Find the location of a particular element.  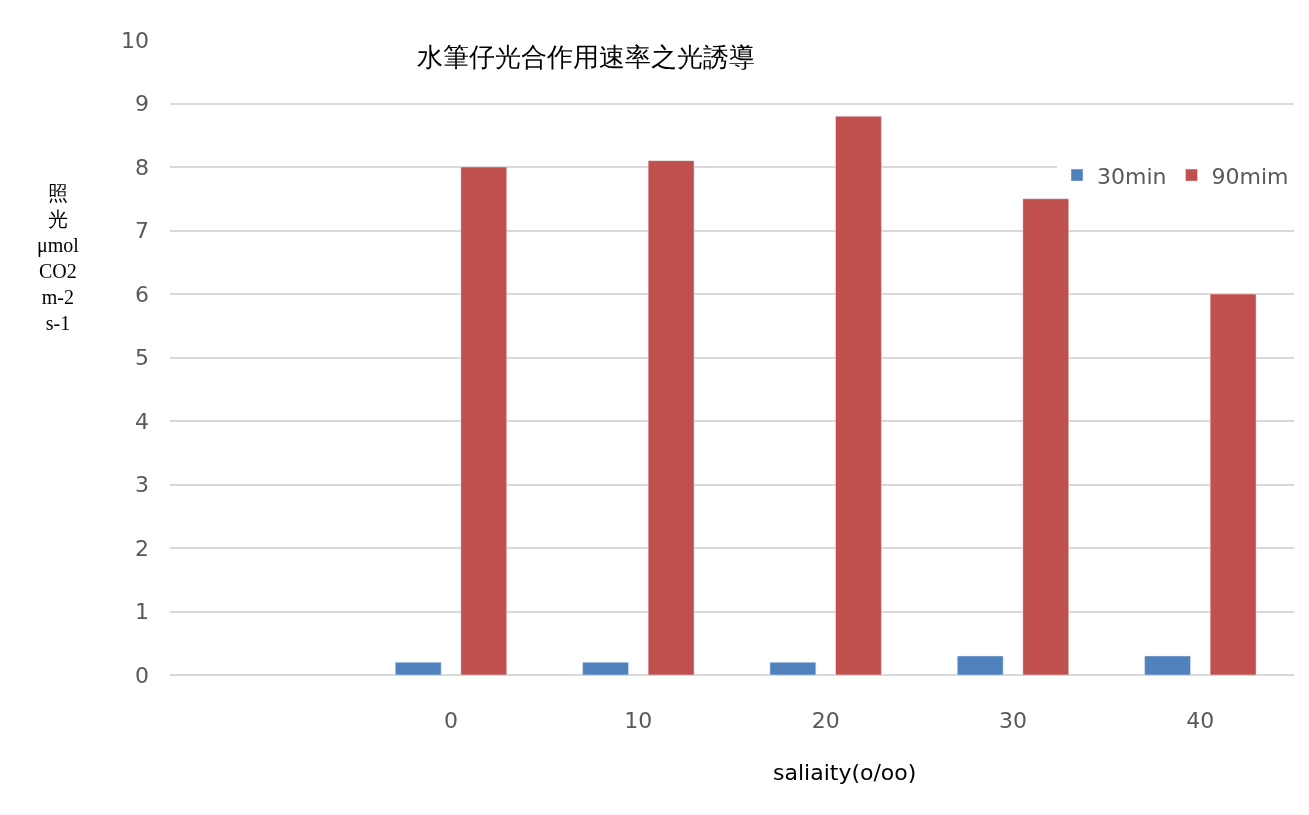

y-tick-label: 2 is located at coordinates (142, 548).